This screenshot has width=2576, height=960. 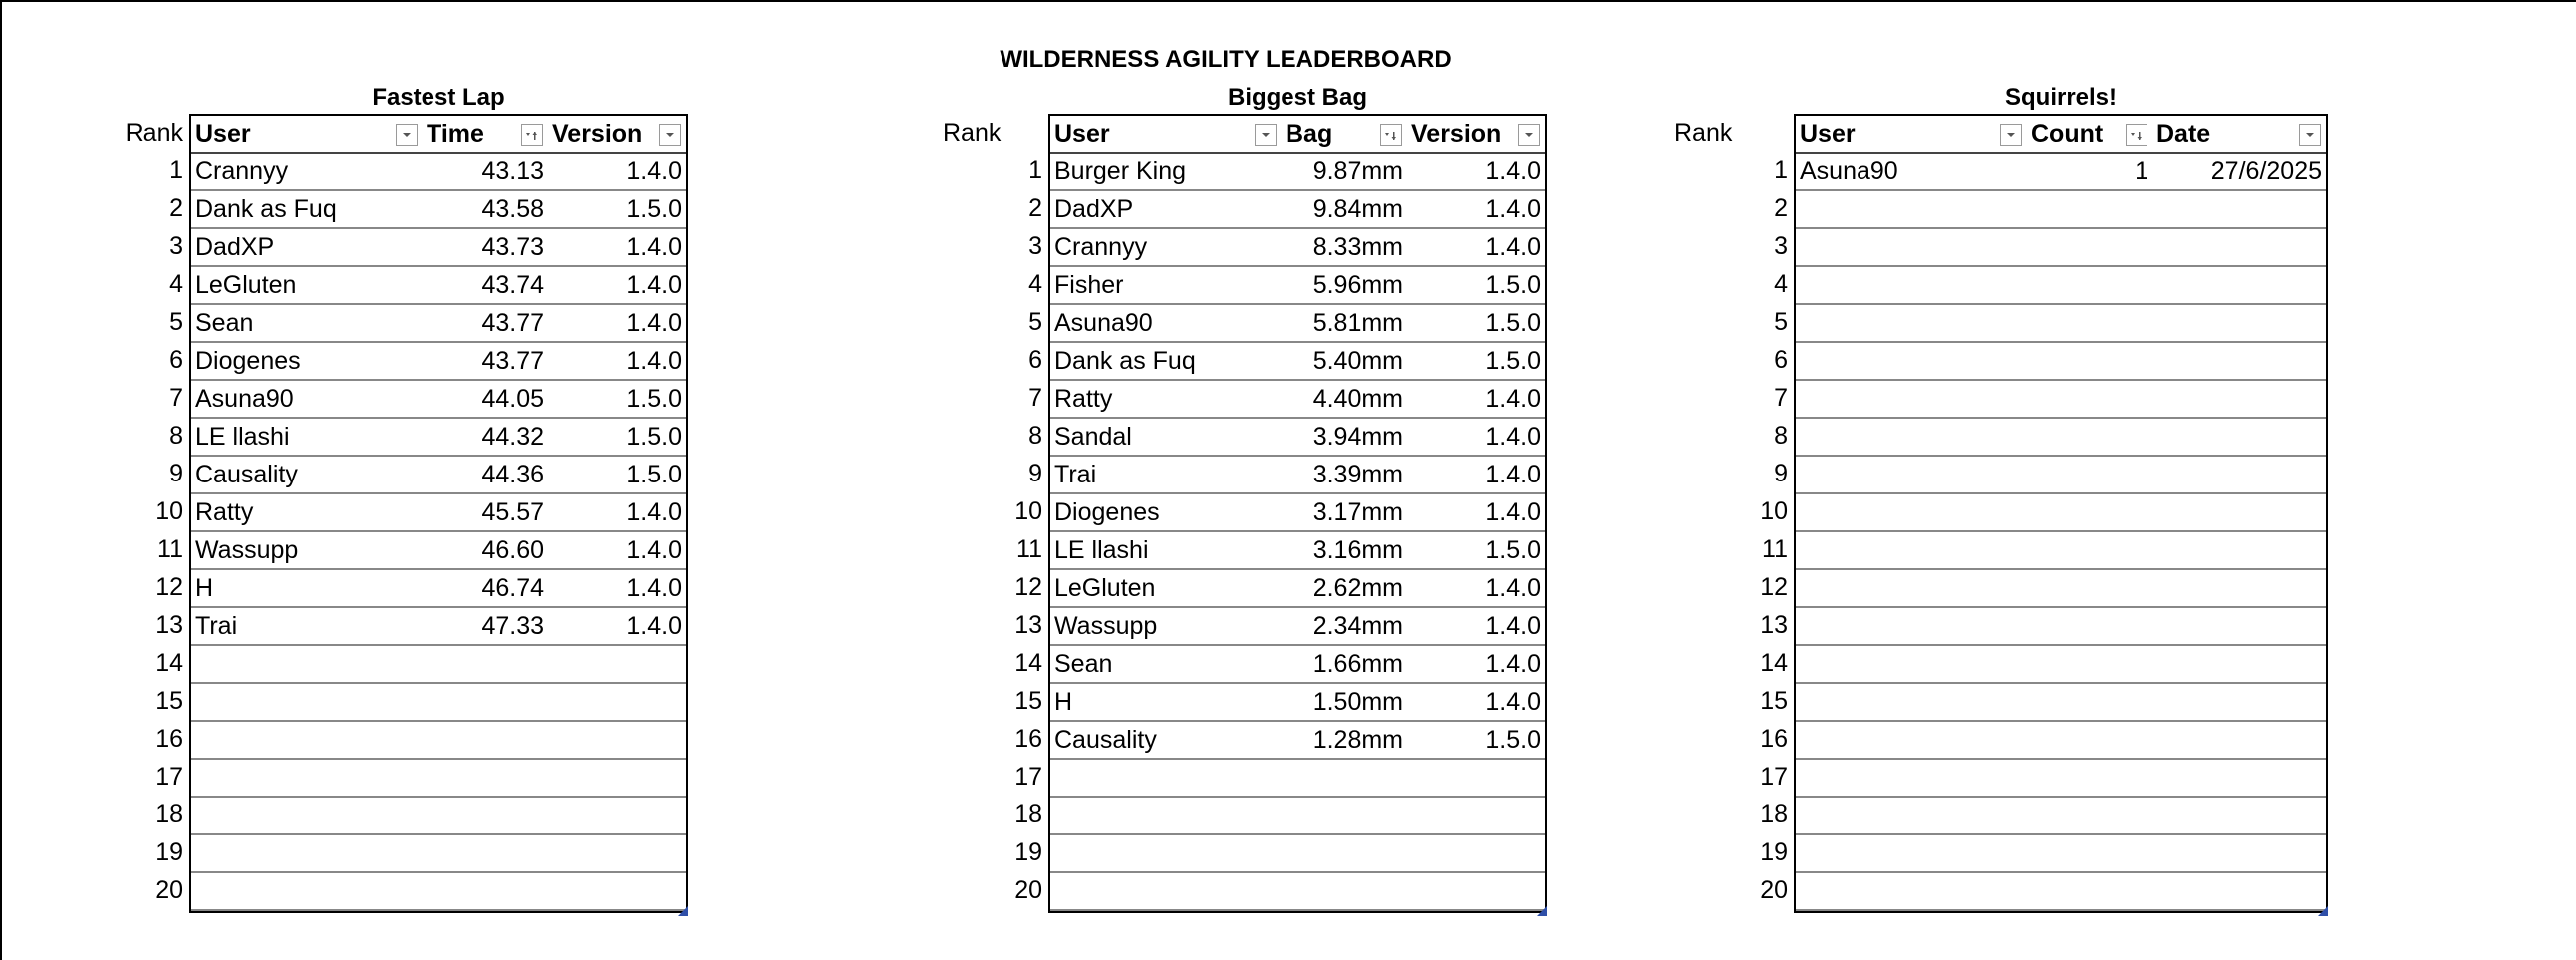 What do you see at coordinates (1297, 703) in the screenshot?
I see `table-row: H 1.50mm 1.4.0` at bounding box center [1297, 703].